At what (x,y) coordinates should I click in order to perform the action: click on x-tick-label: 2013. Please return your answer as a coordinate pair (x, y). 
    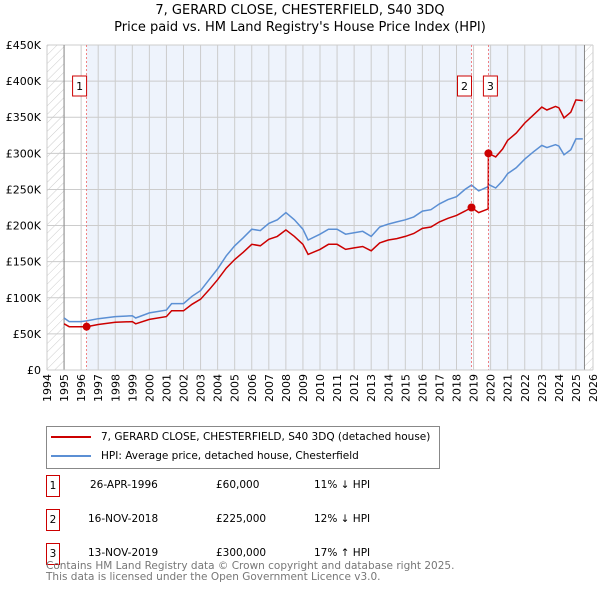
    Looking at the image, I should click on (371, 388).